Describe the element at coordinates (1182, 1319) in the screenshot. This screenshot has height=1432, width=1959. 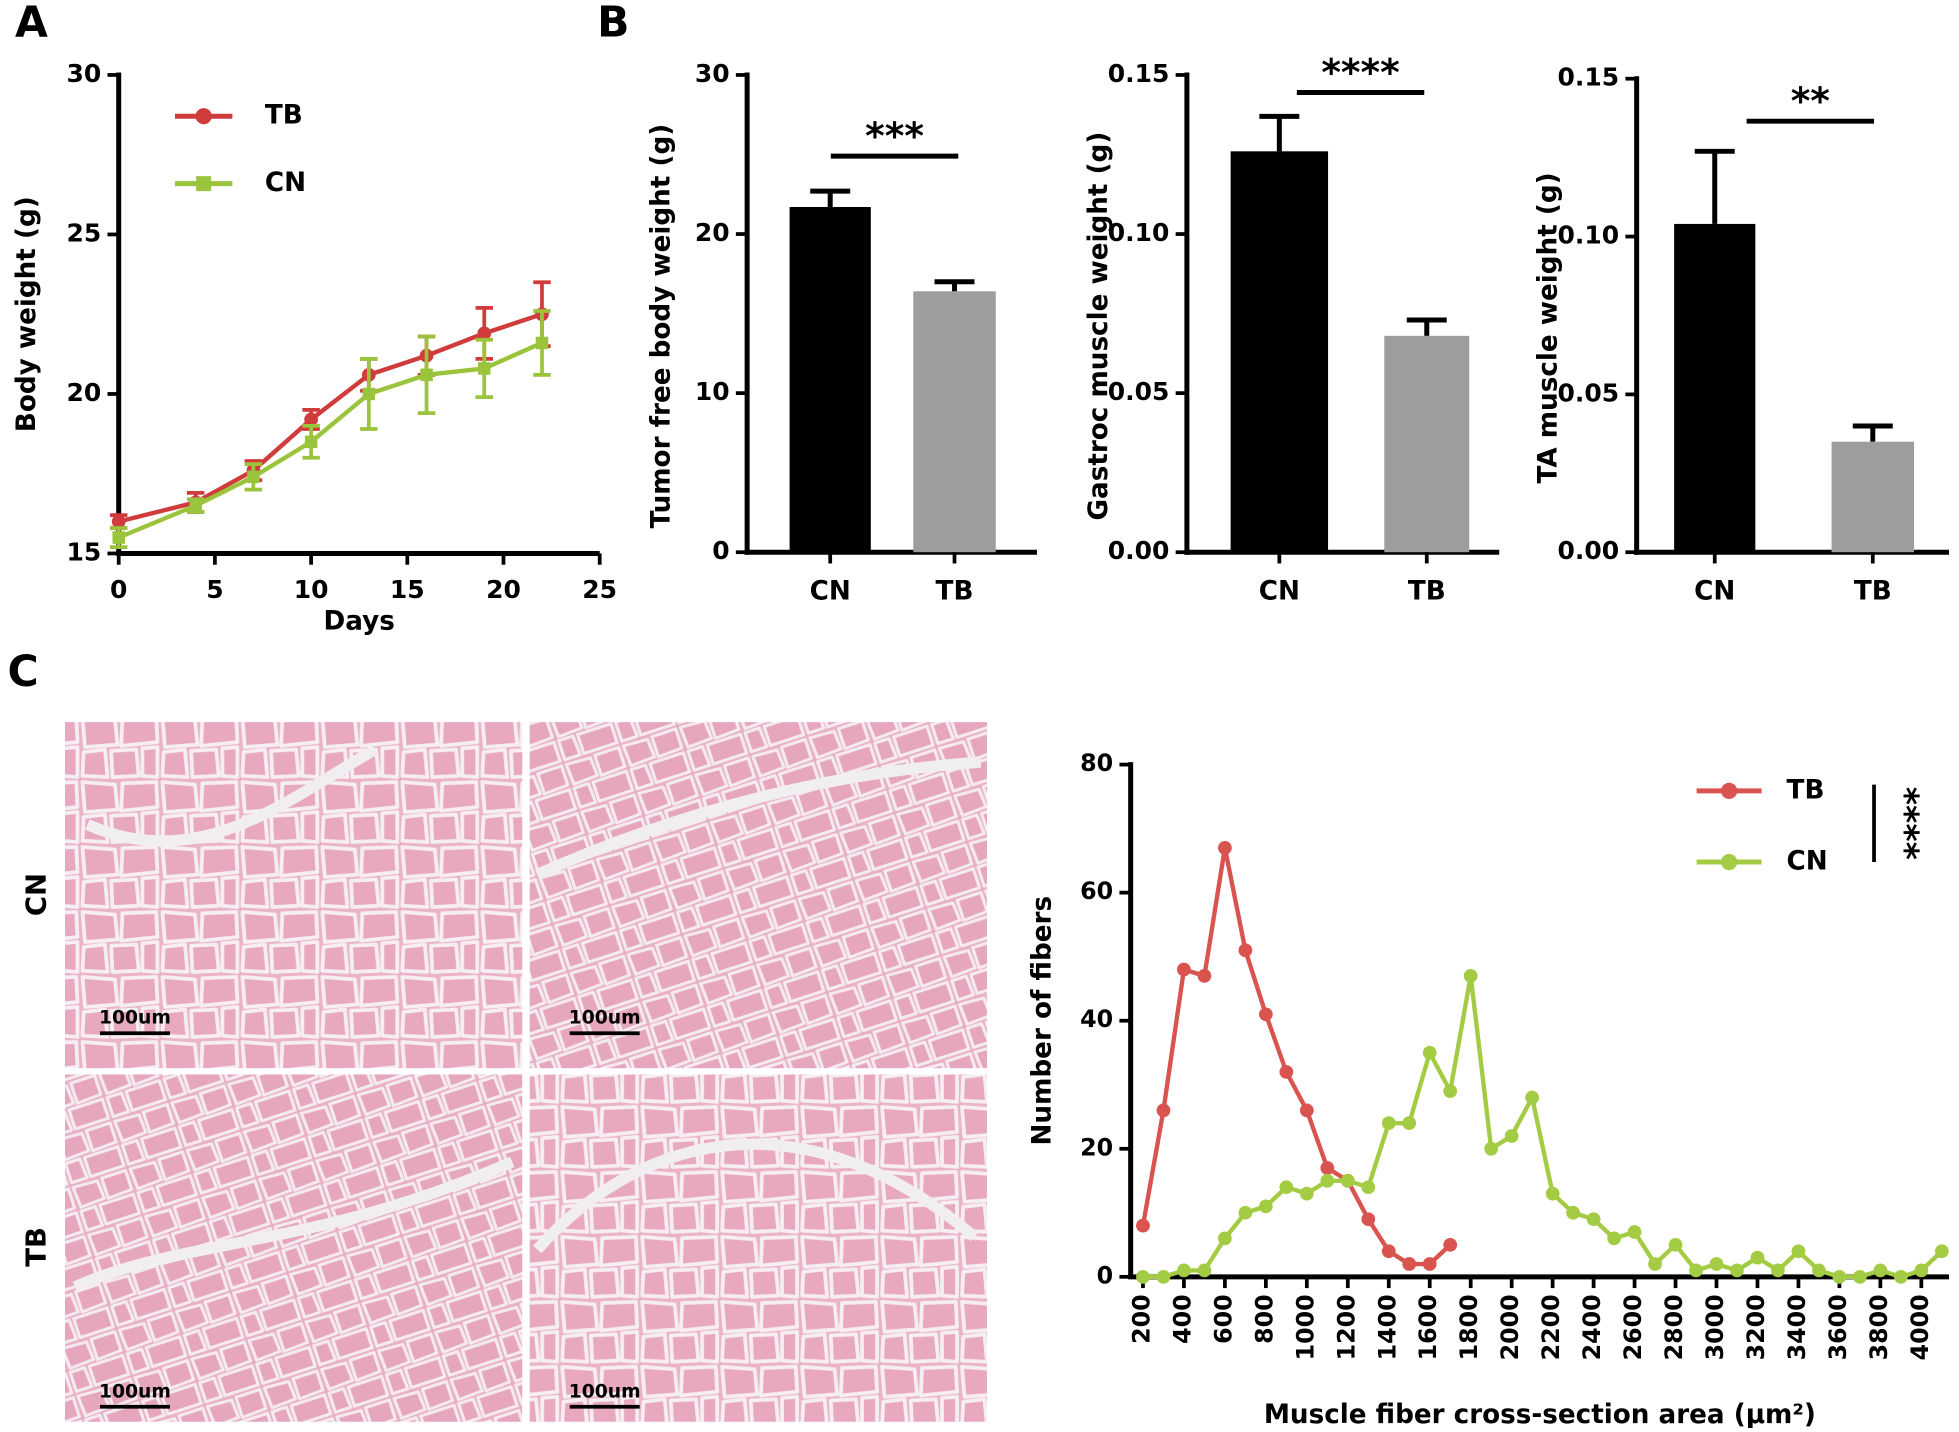
I see `x-tick-label: 400` at that location.